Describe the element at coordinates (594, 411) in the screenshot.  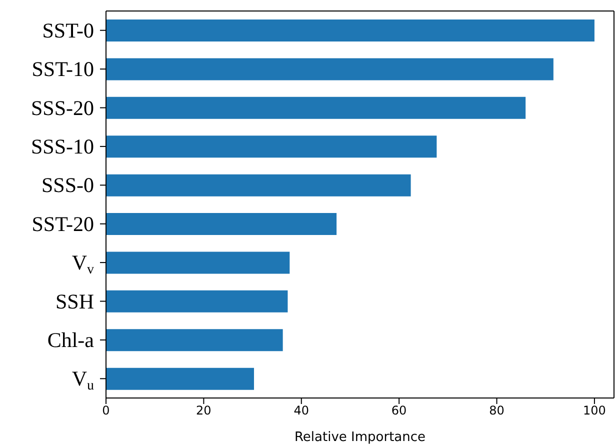
I see `x-tick-label: 100` at that location.